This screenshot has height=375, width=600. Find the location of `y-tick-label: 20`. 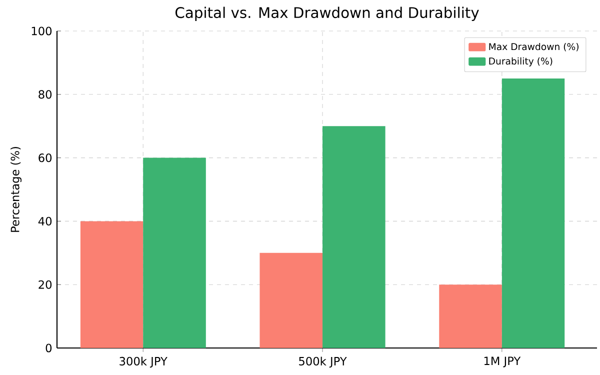

y-tick-label: 20 is located at coordinates (45, 284).